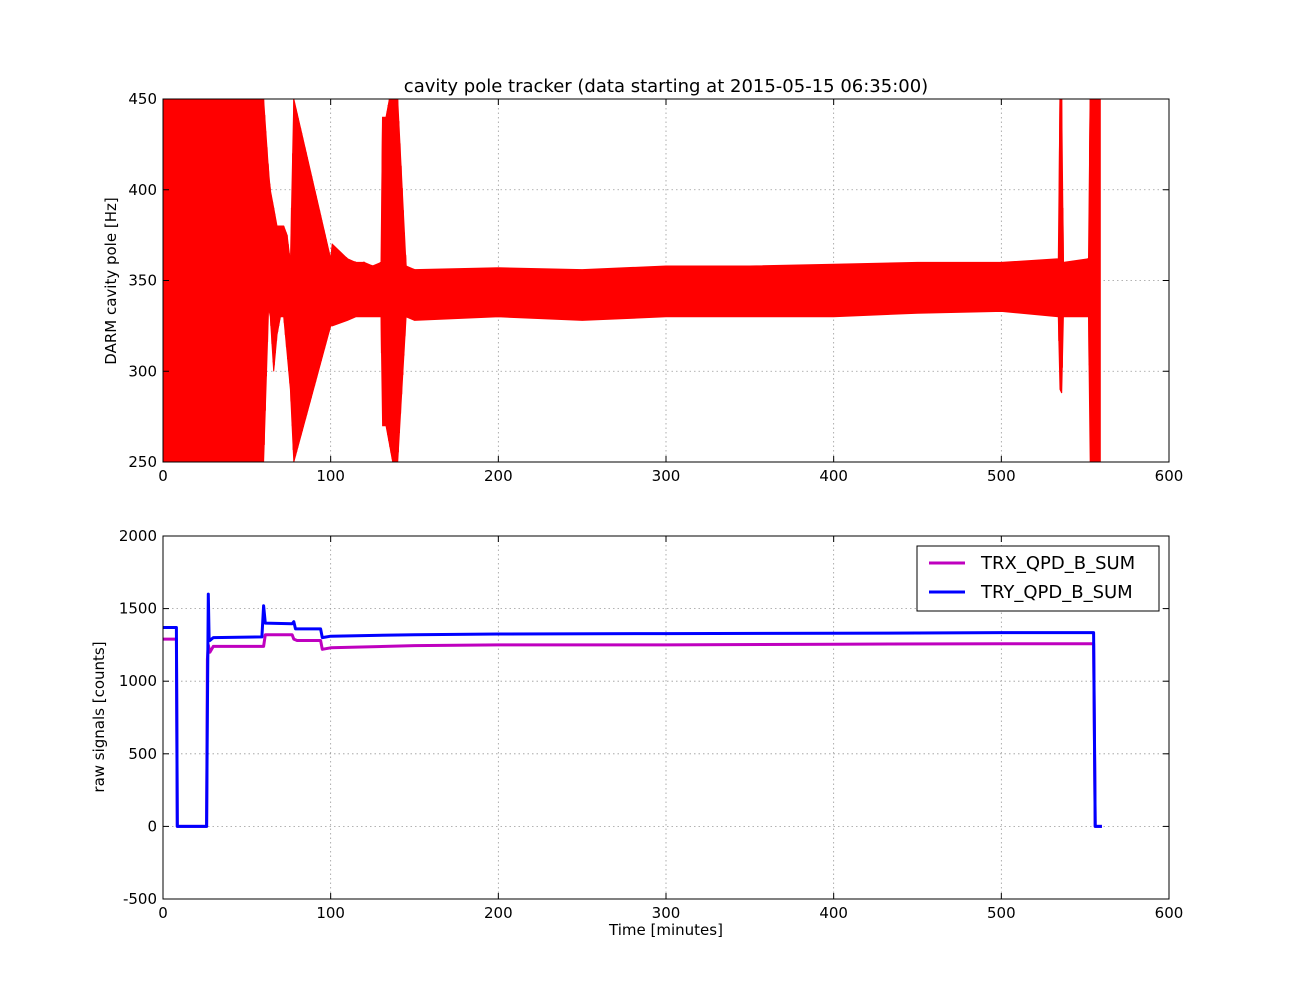 The height and width of the screenshot is (1000, 1300). Describe the element at coordinates (142, 190) in the screenshot. I see `cavity-pole-y-tick-label: 400` at that location.